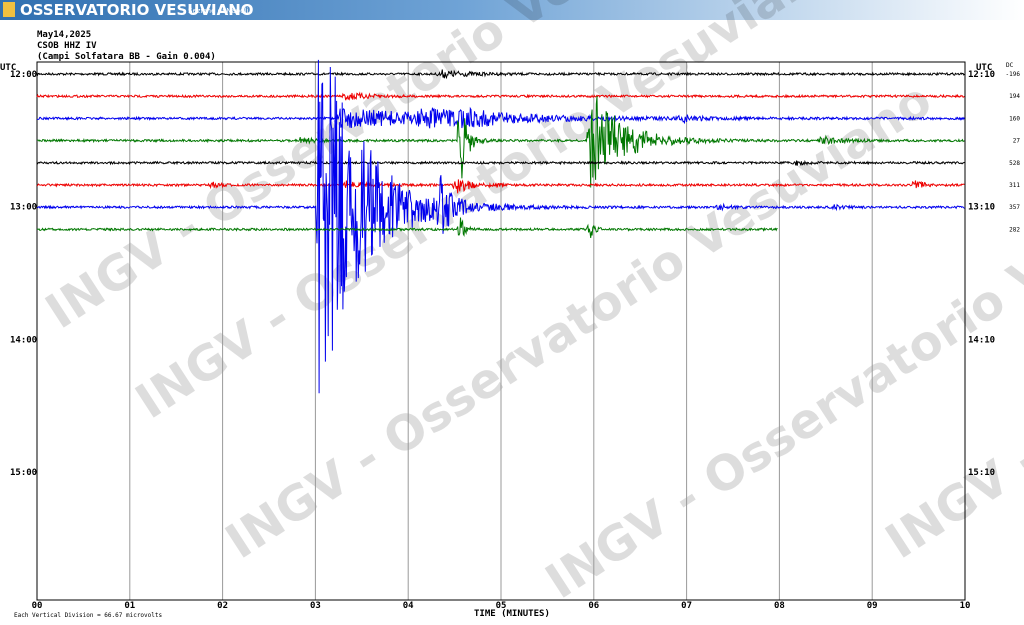  I want to click on dc-value: 160, so click(1014, 118).